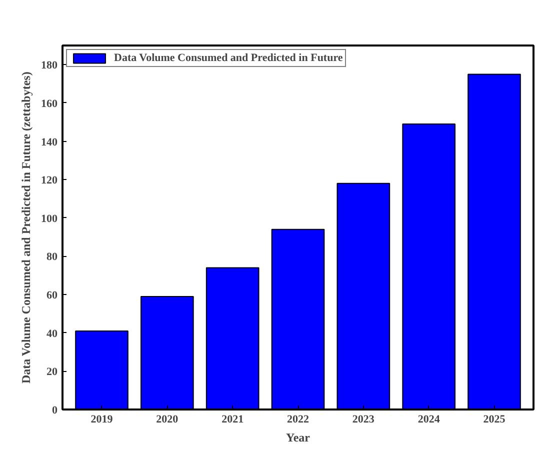 The image size is (539, 459). What do you see at coordinates (233, 420) in the screenshot?
I see `x-tick-label: 2021` at bounding box center [233, 420].